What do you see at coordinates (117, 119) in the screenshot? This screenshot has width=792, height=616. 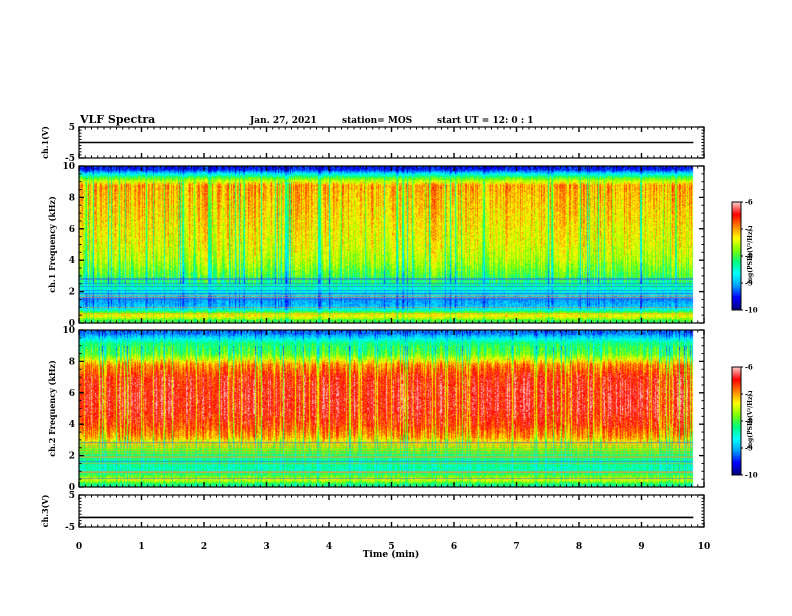 I see `figure-title: VLF Spectra` at bounding box center [117, 119].